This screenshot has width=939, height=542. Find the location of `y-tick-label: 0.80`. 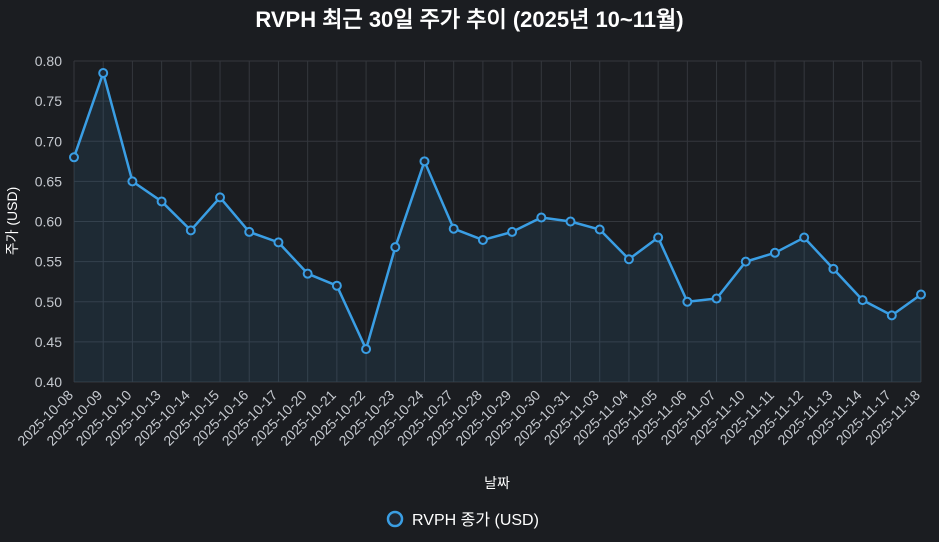

y-tick-label: 0.80 is located at coordinates (48, 61).